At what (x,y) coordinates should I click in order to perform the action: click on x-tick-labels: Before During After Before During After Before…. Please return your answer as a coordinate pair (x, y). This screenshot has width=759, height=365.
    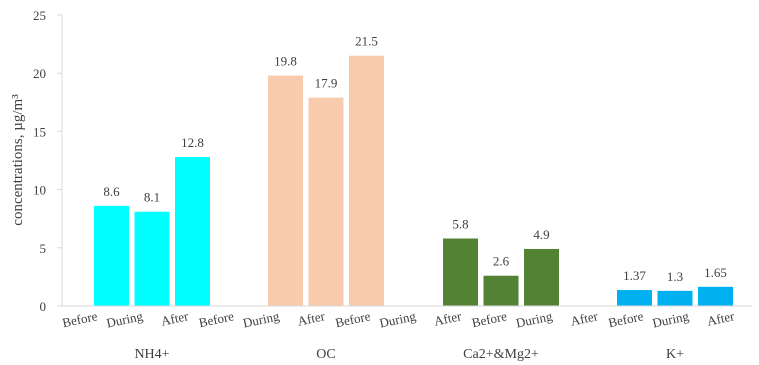
    Looking at the image, I should click on (398, 319).